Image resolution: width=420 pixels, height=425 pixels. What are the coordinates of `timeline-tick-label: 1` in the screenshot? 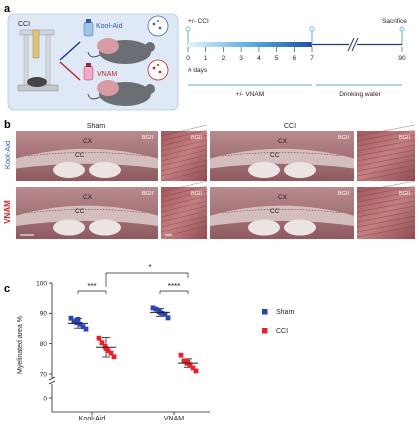 It's located at (206, 58).